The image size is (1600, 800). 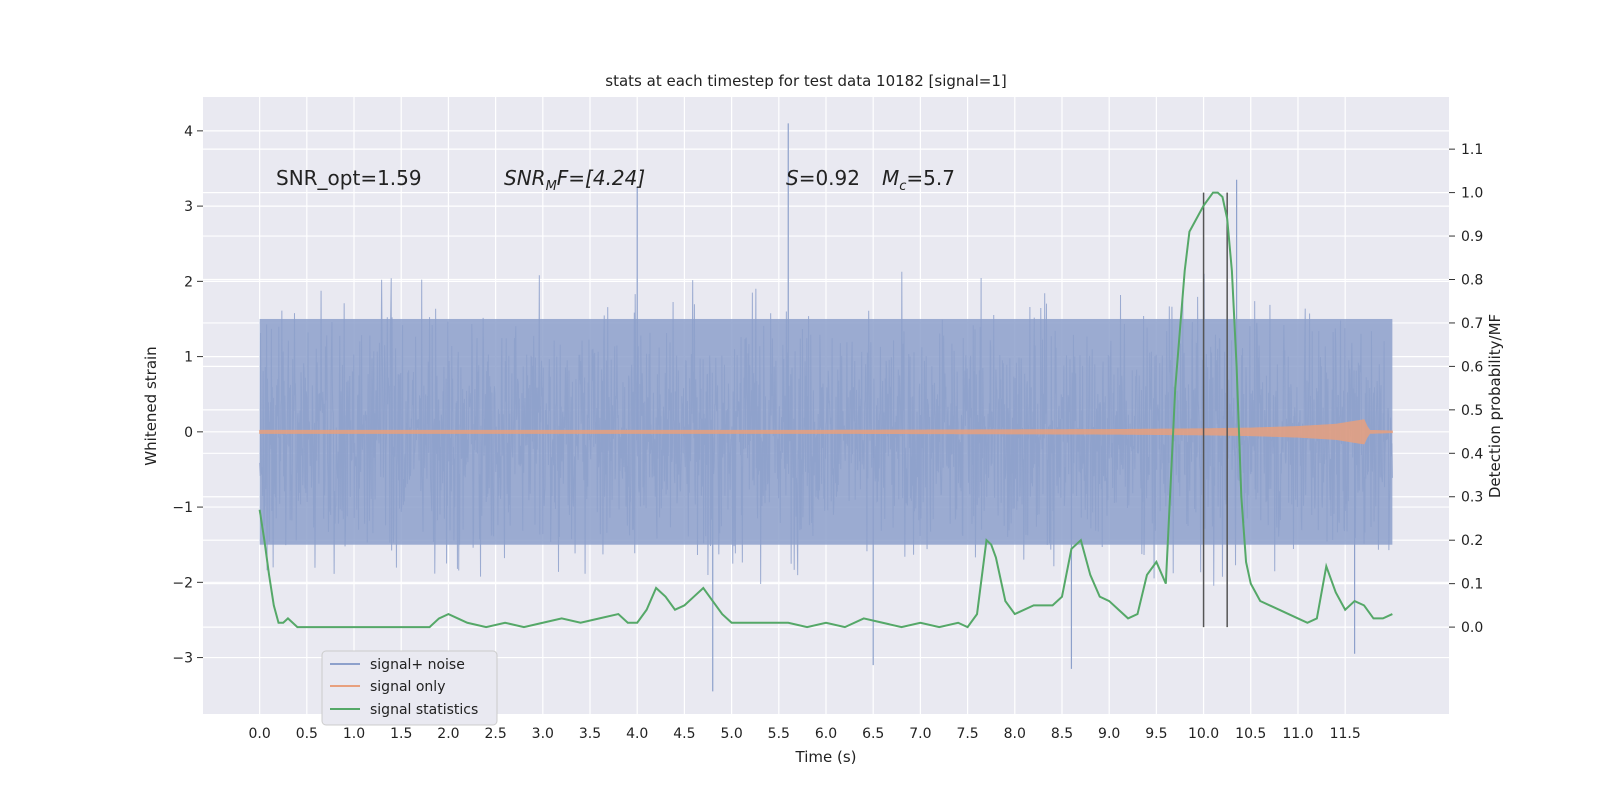 What do you see at coordinates (1472, 628) in the screenshot?
I see `y-right-tick-label: 0.0` at bounding box center [1472, 628].